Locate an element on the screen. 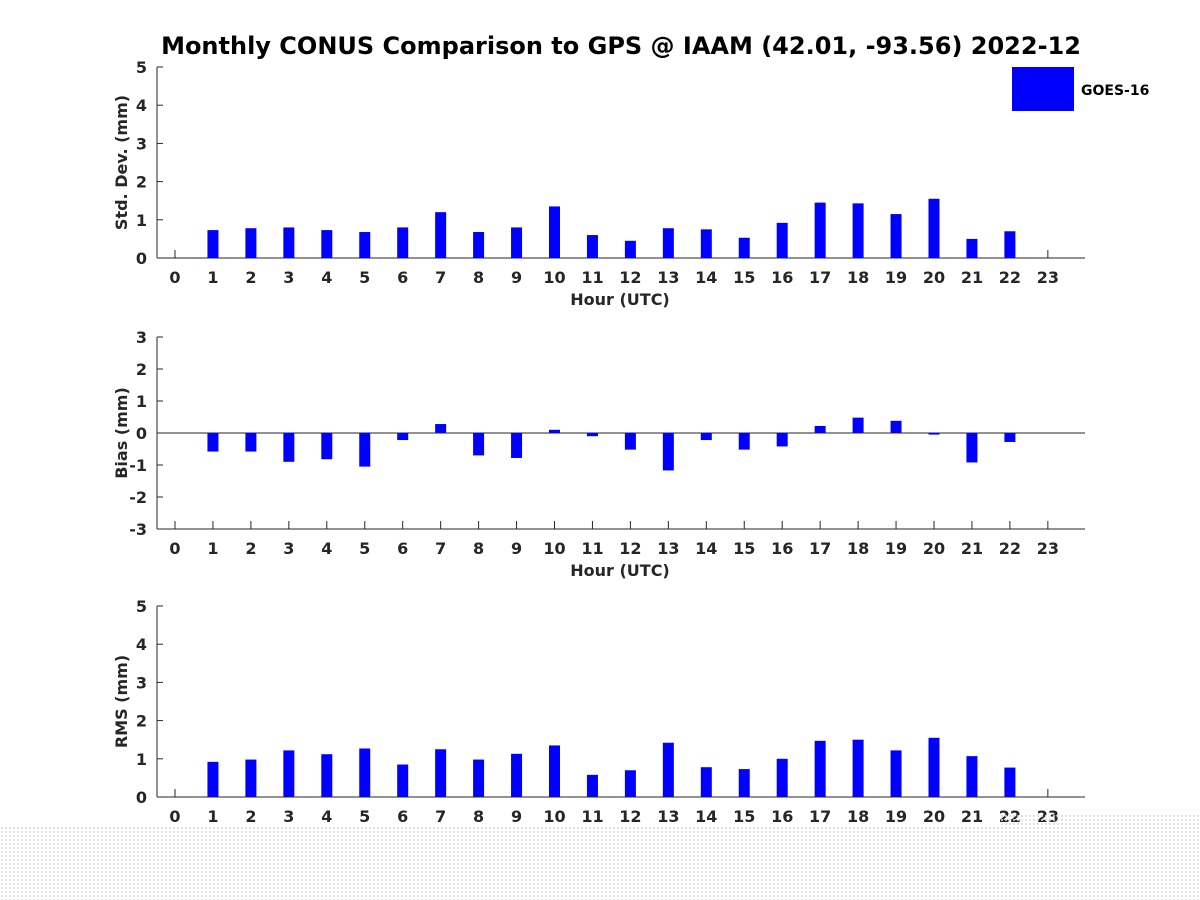 The height and width of the screenshot is (900, 1200). x-tick-label: 4 is located at coordinates (326, 816).